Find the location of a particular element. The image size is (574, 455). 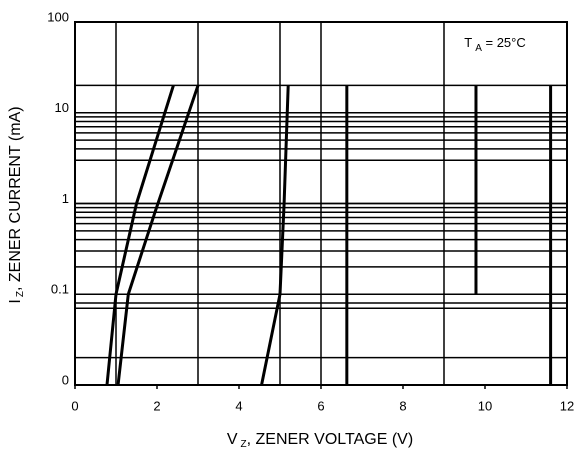

x-tick-label: 12 is located at coordinates (567, 405).